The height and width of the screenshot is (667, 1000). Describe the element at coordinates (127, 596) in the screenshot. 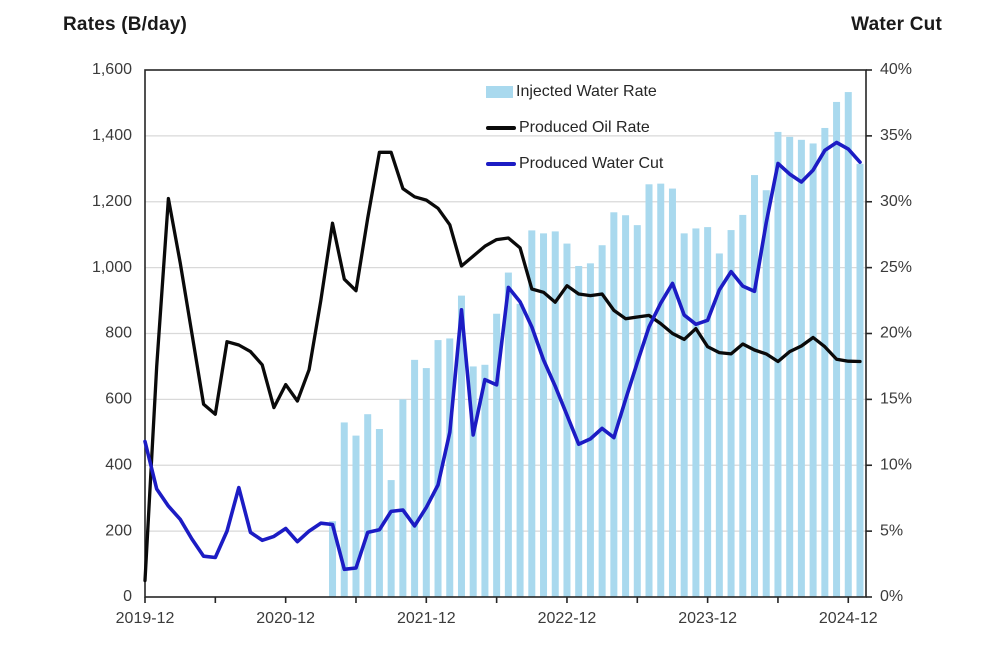

I see `svg-text: 0` at that location.